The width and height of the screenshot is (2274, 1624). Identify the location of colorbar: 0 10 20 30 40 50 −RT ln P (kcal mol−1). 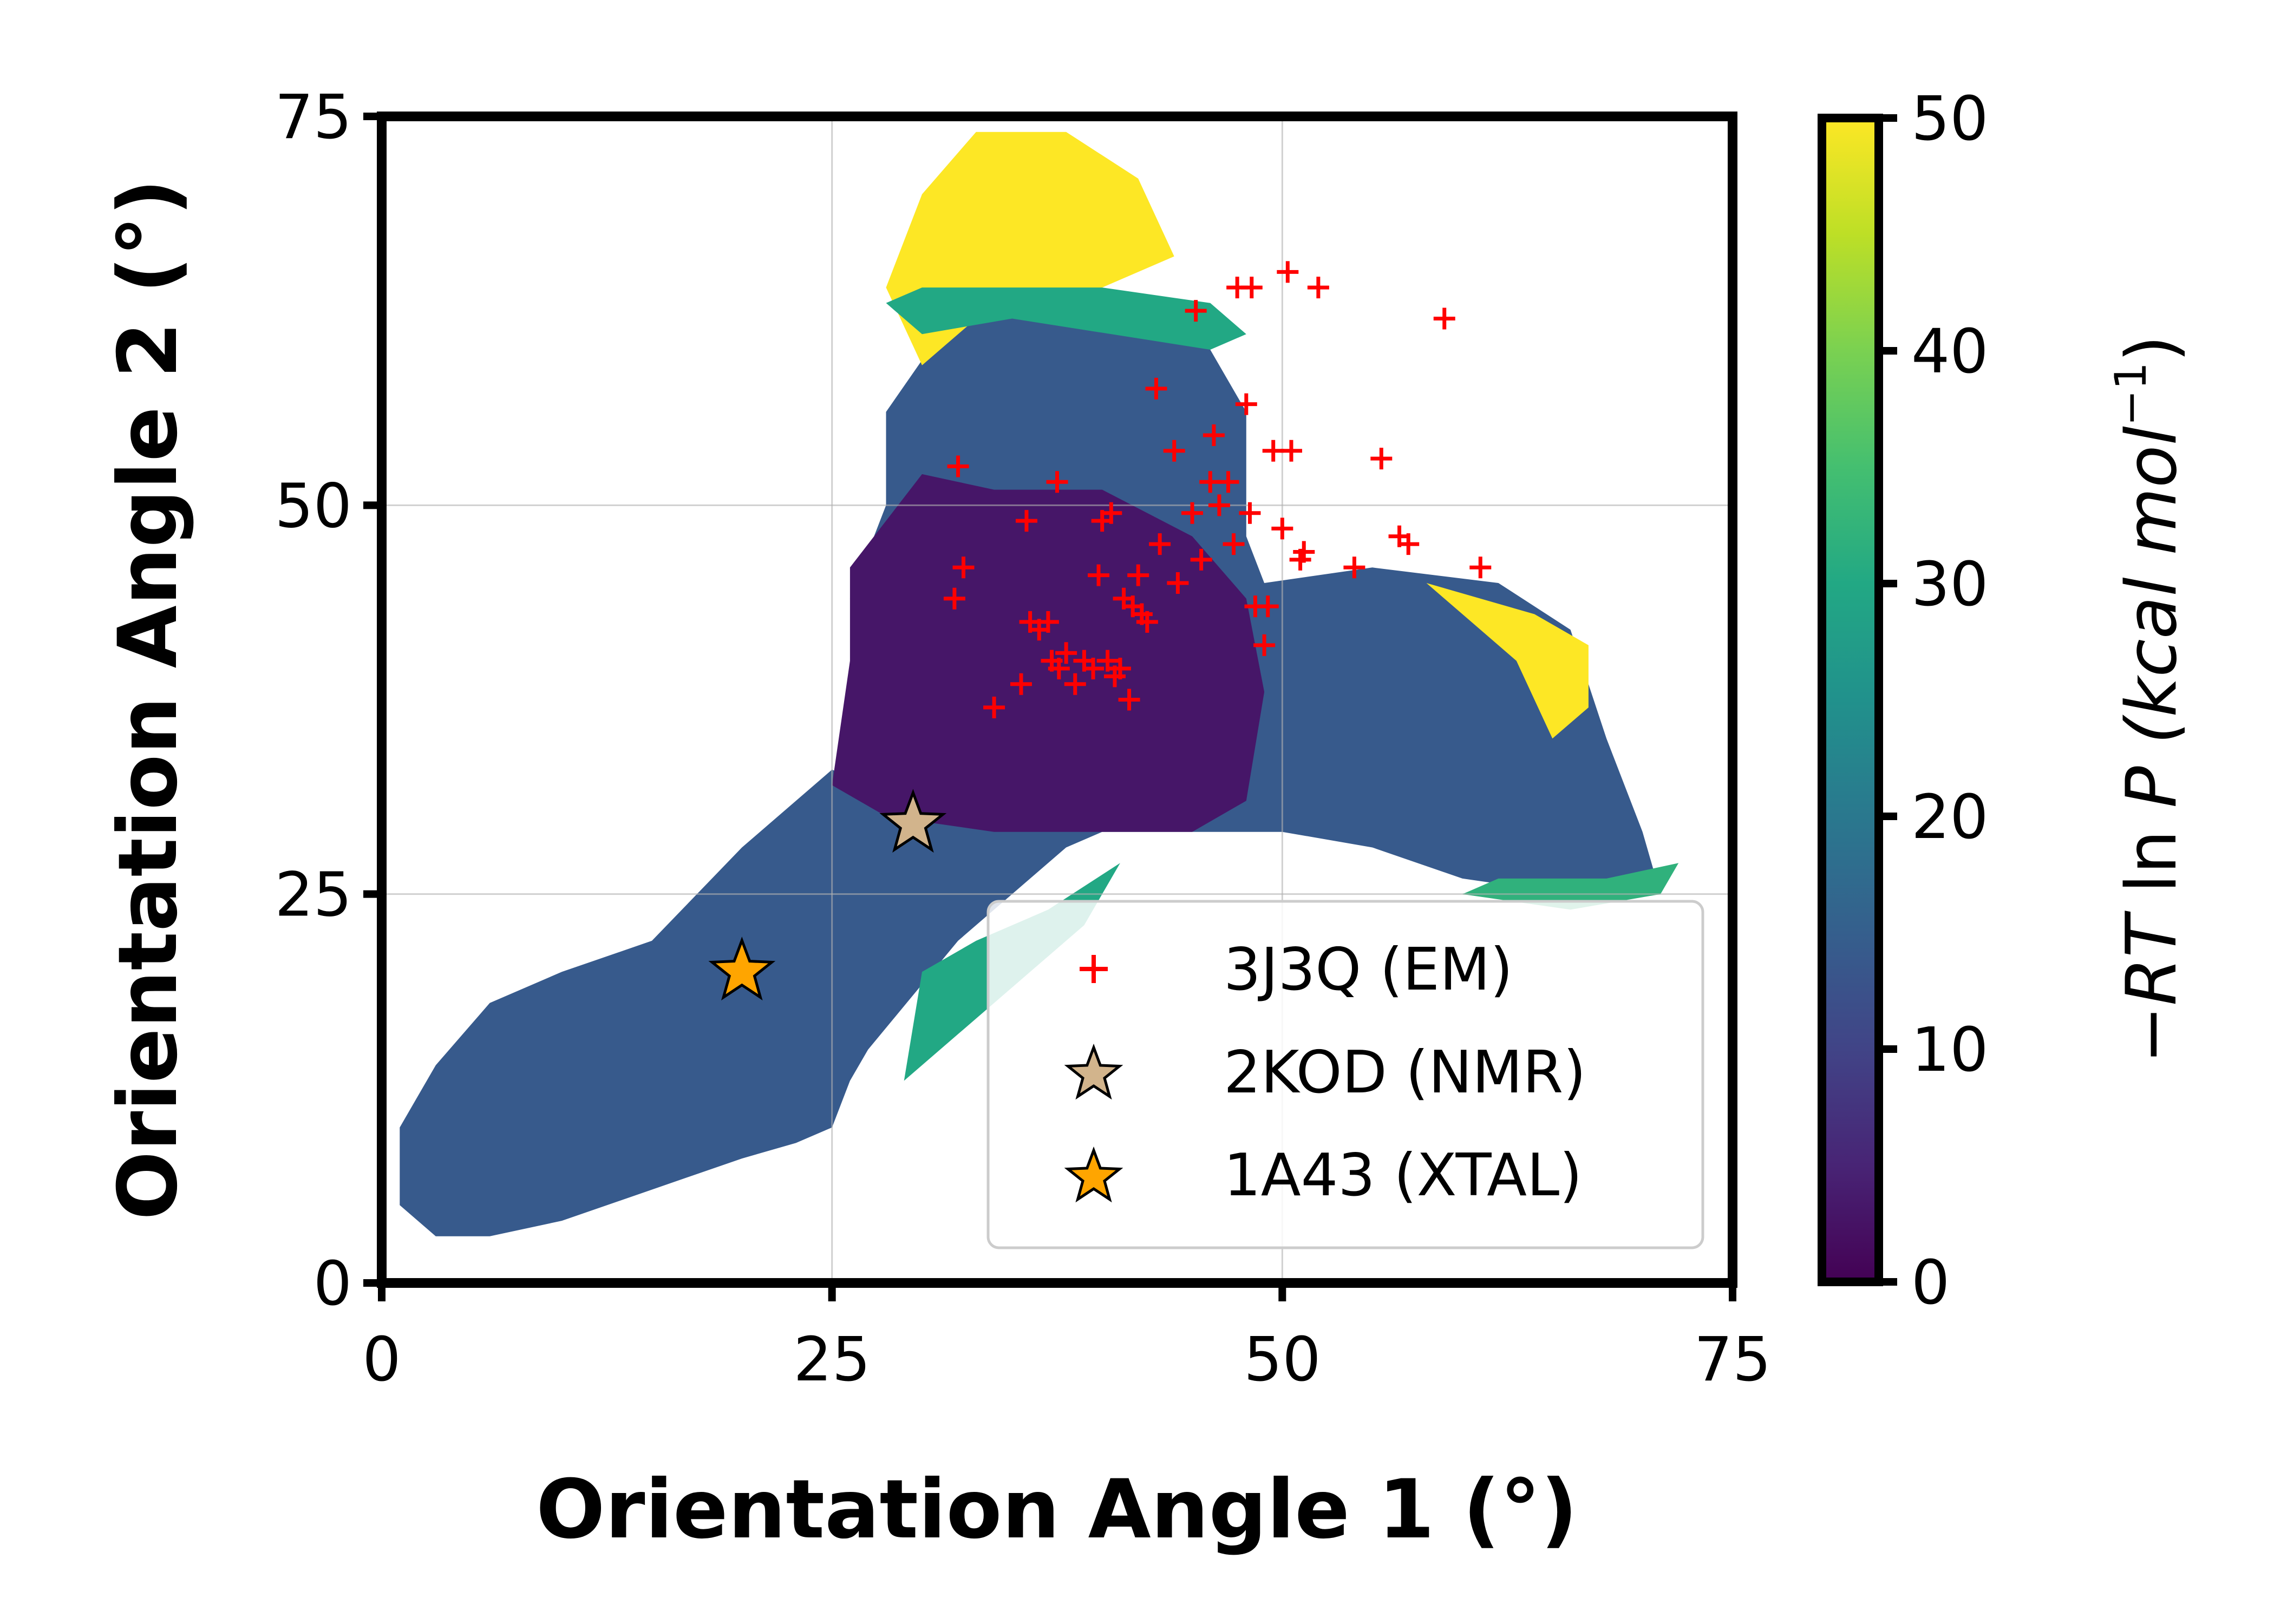
(2005, 701).